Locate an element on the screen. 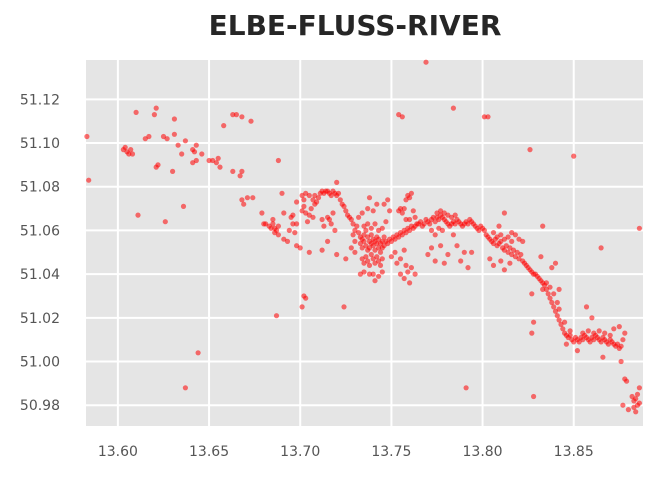 This screenshot has height=479, width=655. x-tick-label: 13.75 is located at coordinates (391, 452).